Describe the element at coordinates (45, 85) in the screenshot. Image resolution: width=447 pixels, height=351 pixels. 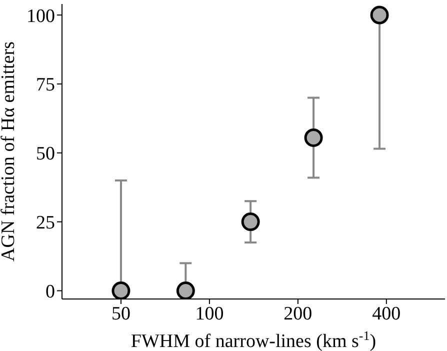
I see `y-tick-label: 75` at that location.